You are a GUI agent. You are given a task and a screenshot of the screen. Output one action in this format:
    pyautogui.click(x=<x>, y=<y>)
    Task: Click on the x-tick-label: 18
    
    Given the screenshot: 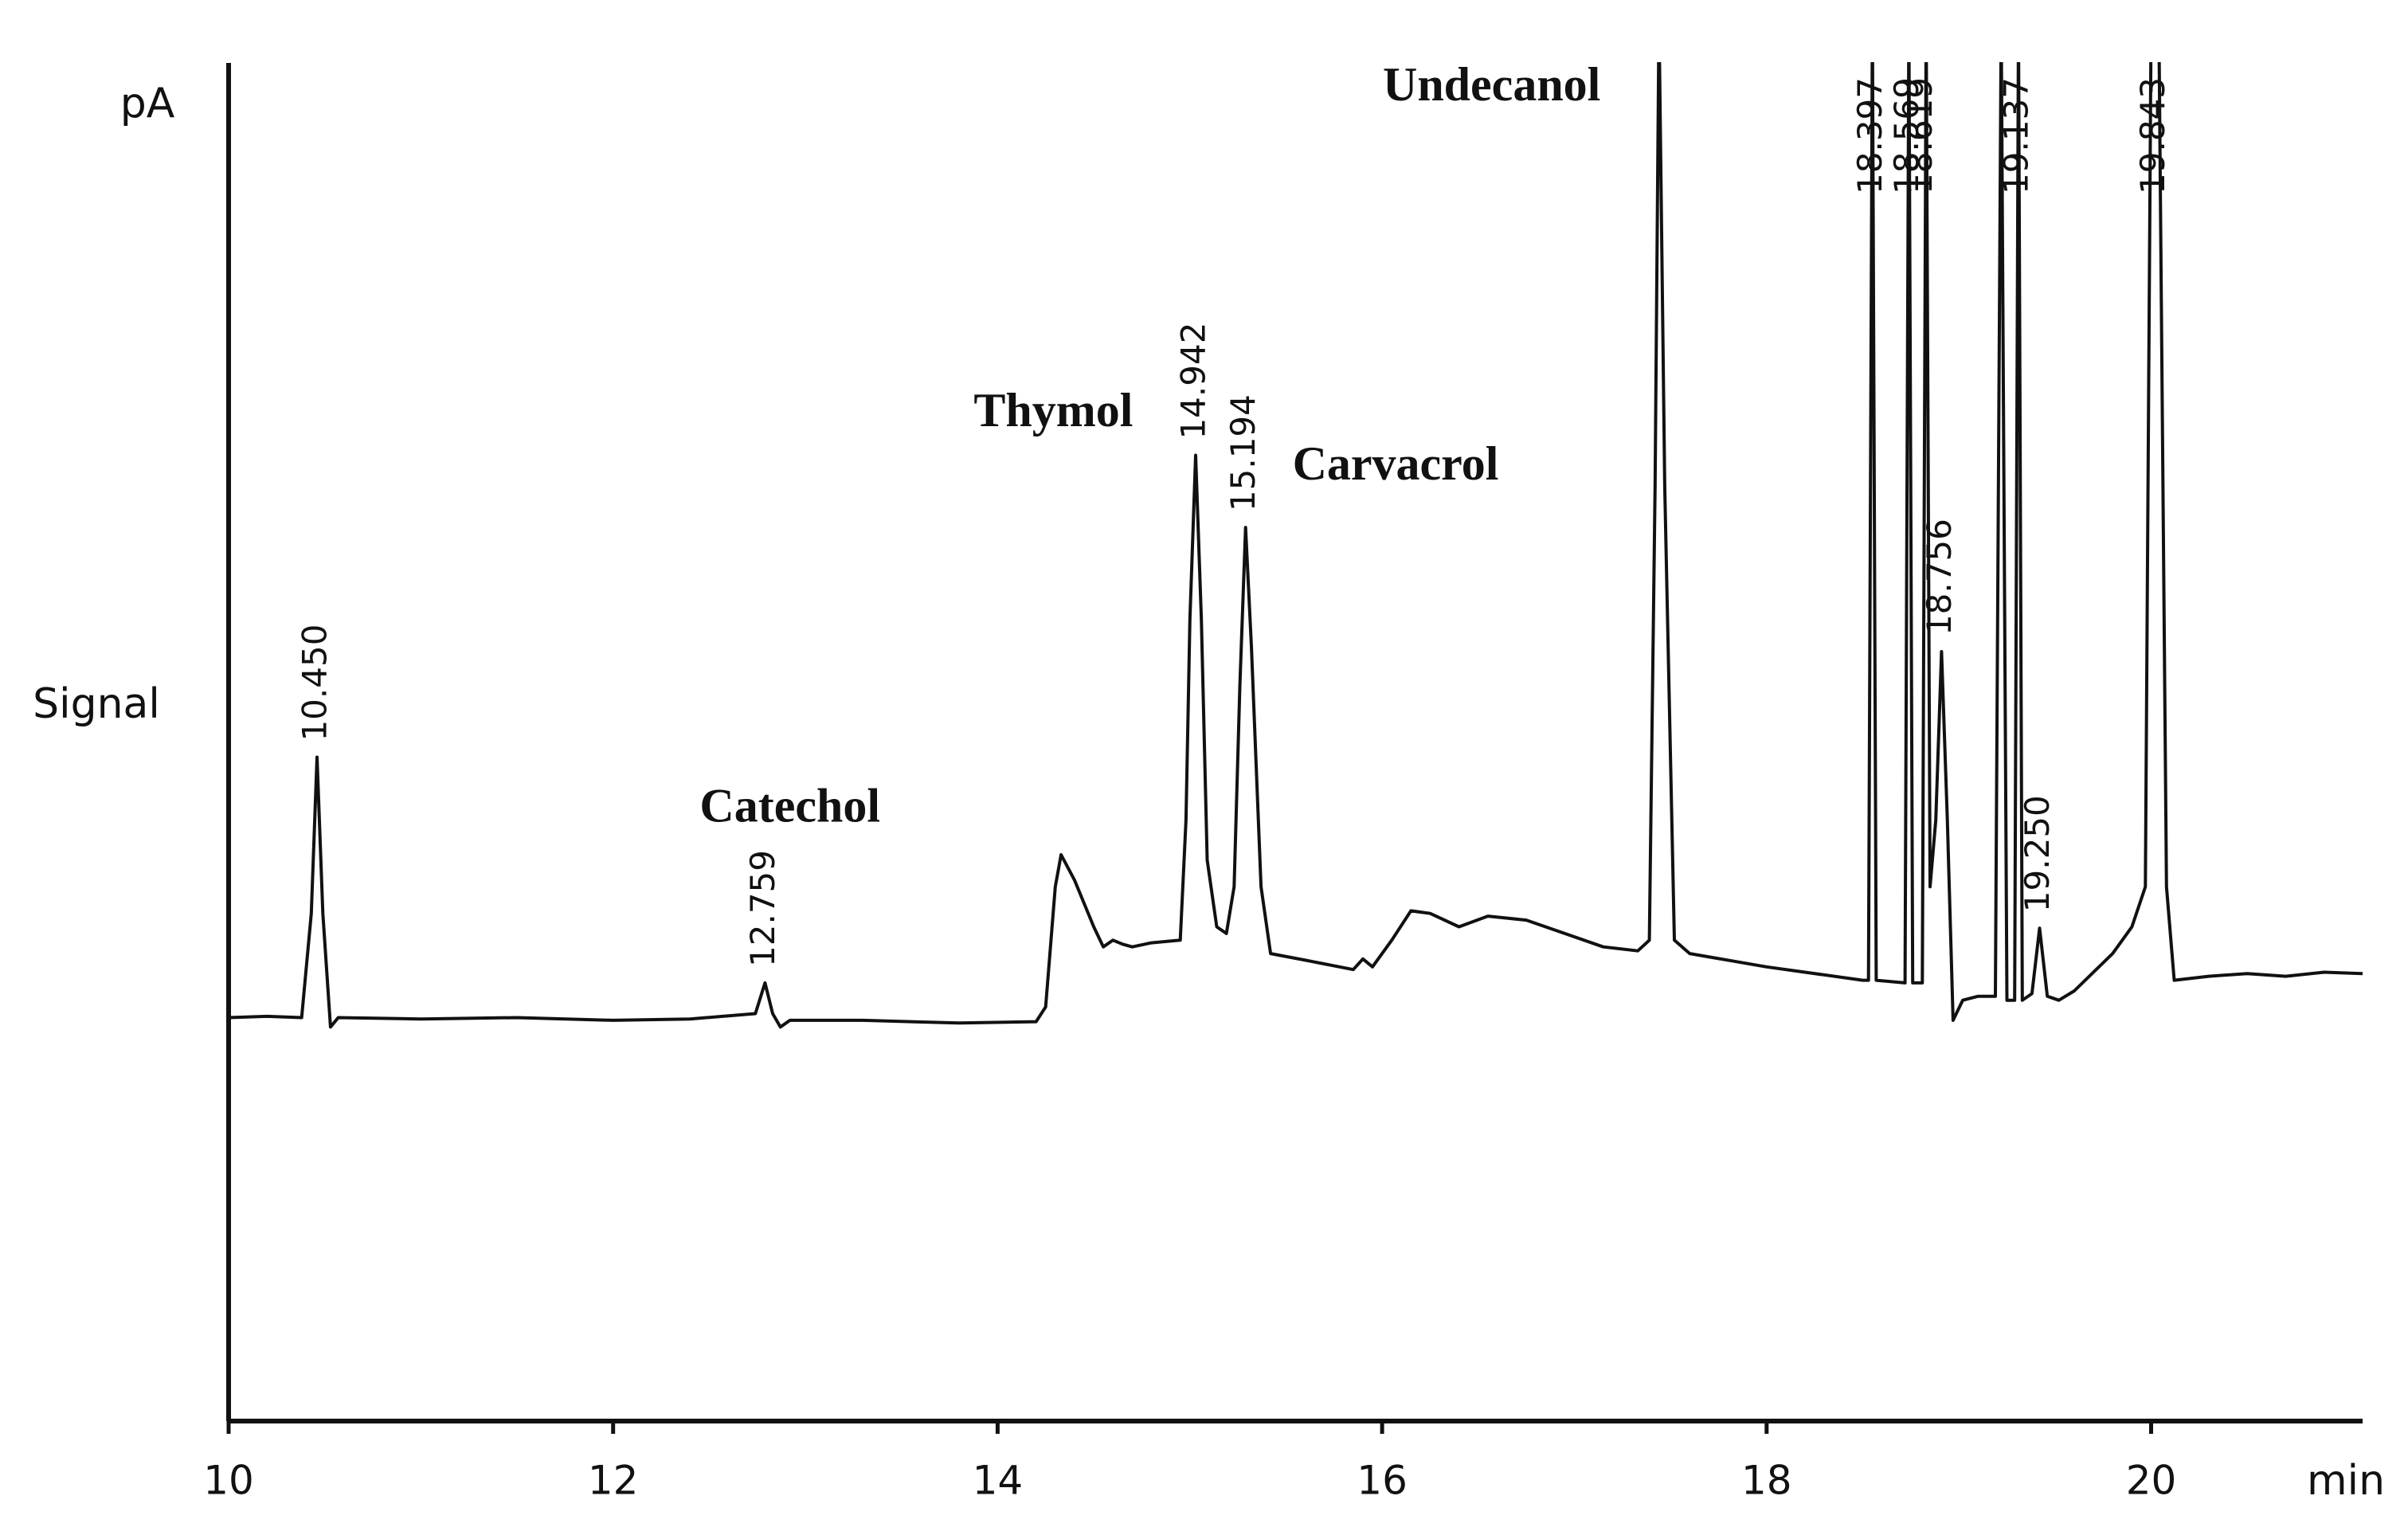 What is the action you would take?
    pyautogui.click(x=1767, y=1481)
    